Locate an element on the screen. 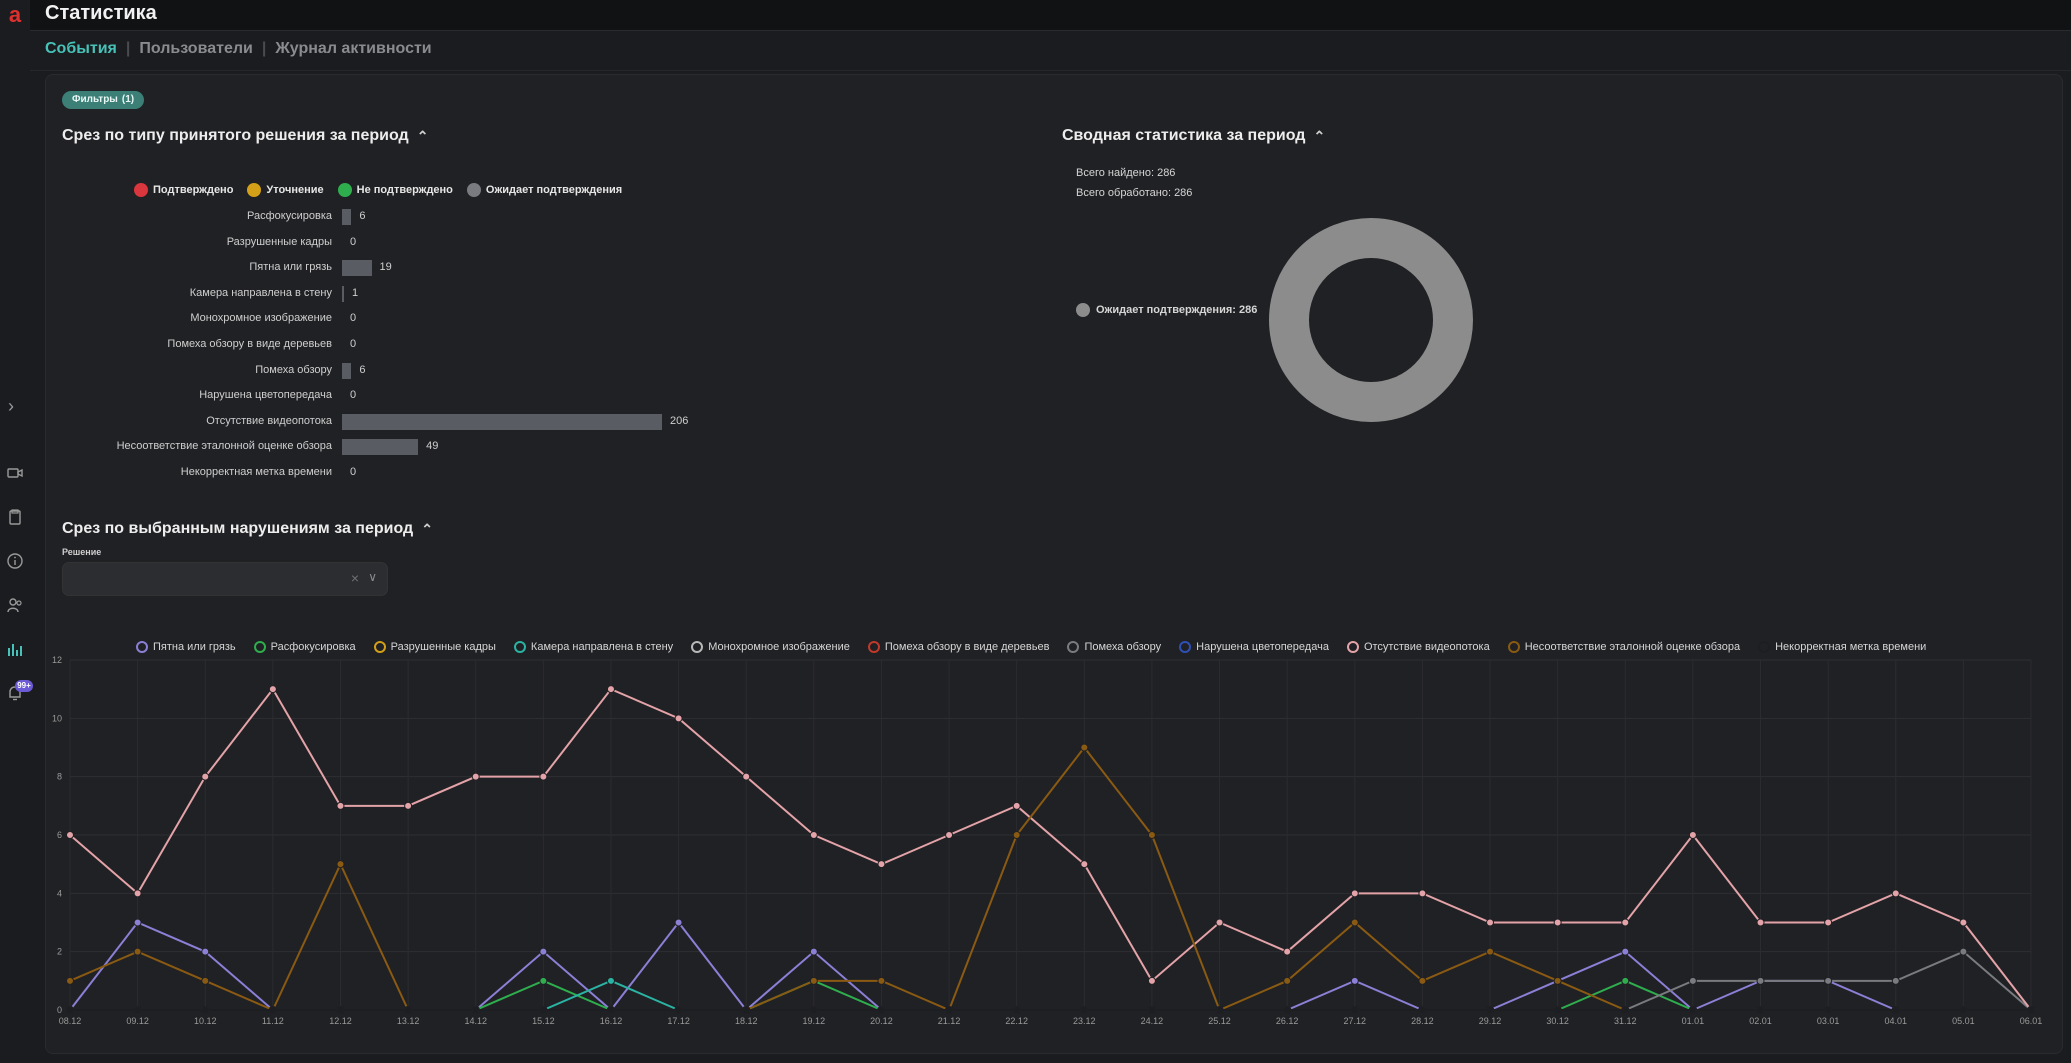  expand-rail-icon: › is located at coordinates (11, 406).